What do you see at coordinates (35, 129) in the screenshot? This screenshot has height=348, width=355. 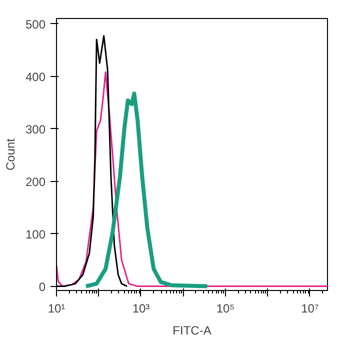 I see `y-tick-label: 300` at bounding box center [35, 129].